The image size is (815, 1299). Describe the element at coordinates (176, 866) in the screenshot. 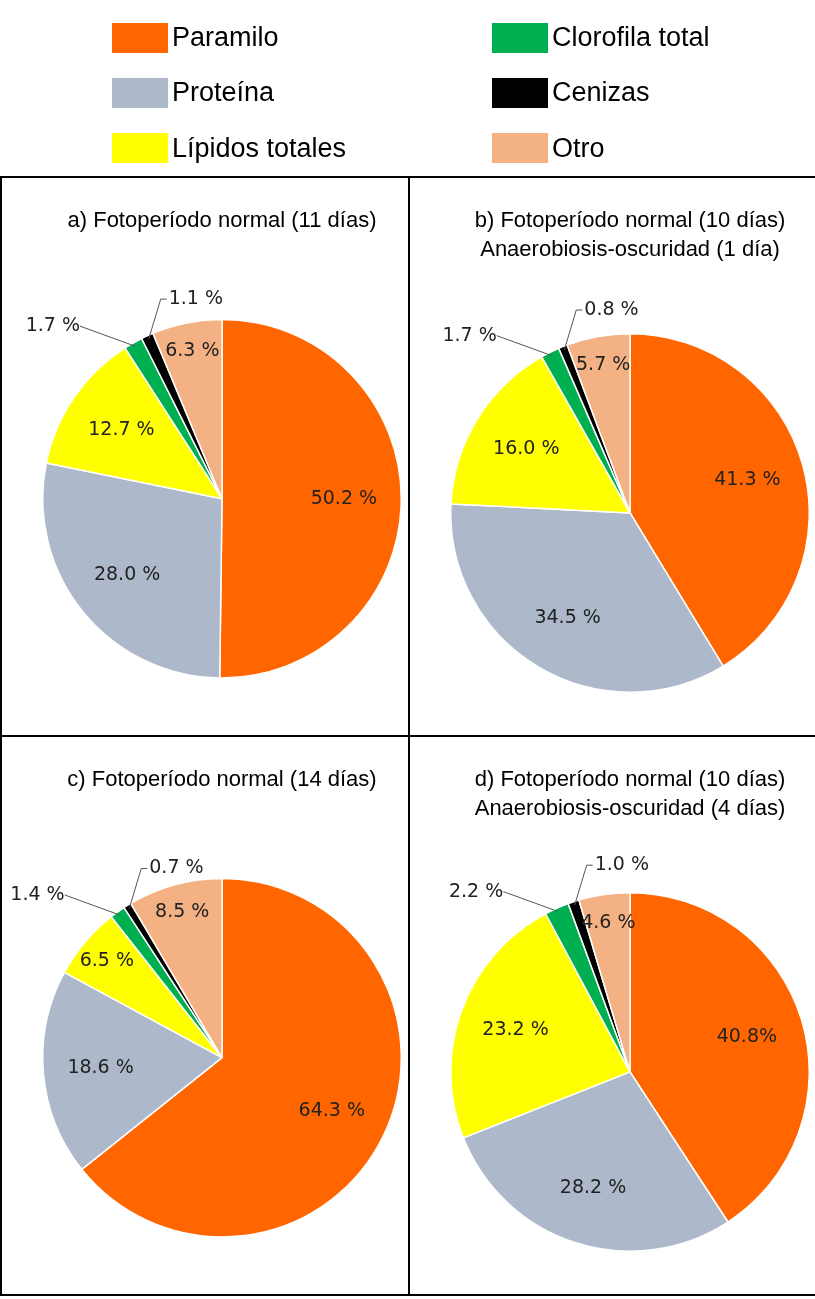

I see `data-label: 0.7 %` at that location.